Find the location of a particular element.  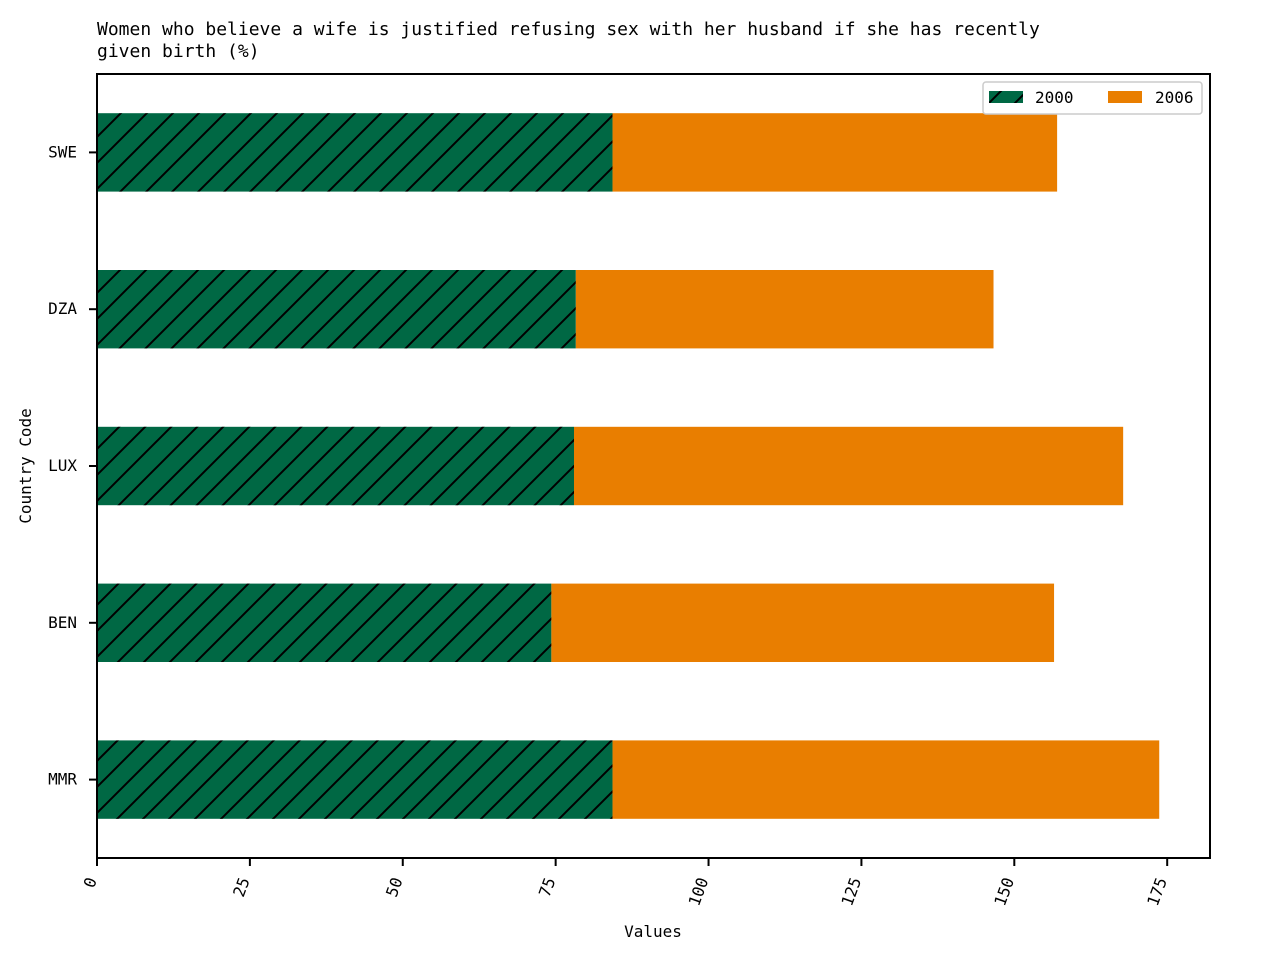

x-tick-label-125: 125 is located at coordinates (851, 892).